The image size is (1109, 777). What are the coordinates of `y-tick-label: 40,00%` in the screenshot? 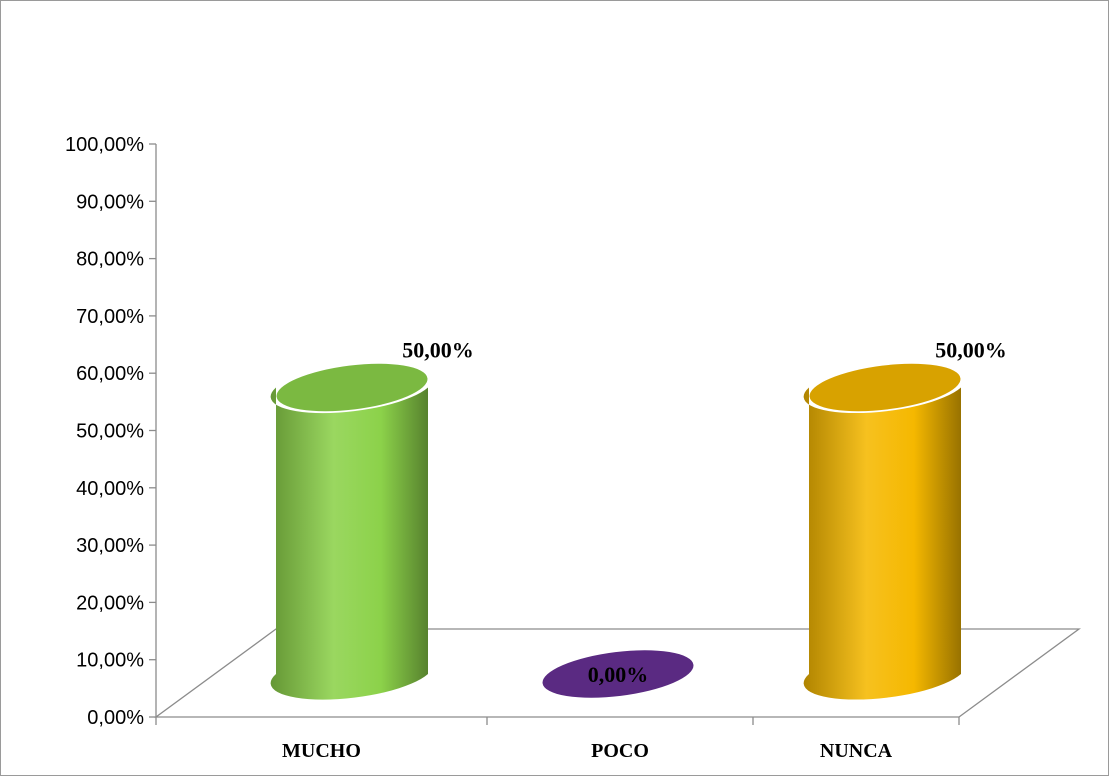 It's located at (110, 489).